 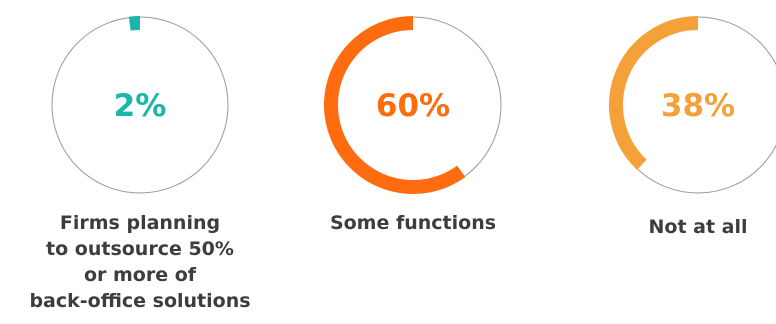 I want to click on donut-1: 2%, so click(x=140, y=105).